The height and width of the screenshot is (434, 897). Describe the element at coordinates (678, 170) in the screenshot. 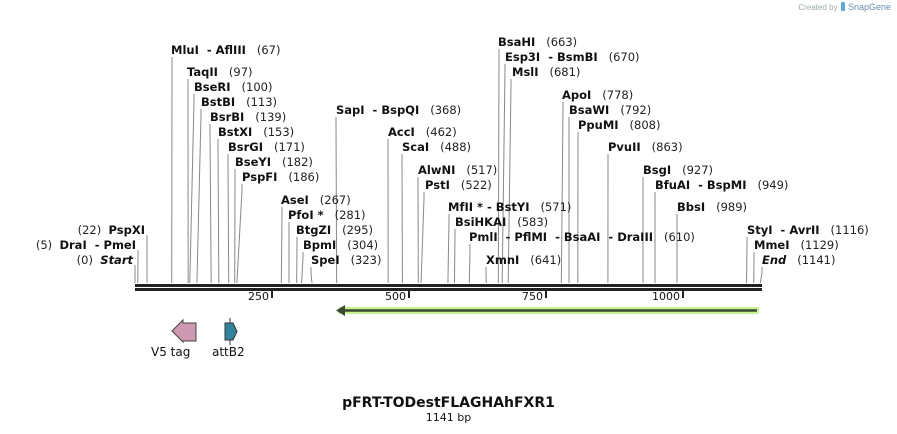

I see `restriction-site-label: BsgI (927)` at that location.